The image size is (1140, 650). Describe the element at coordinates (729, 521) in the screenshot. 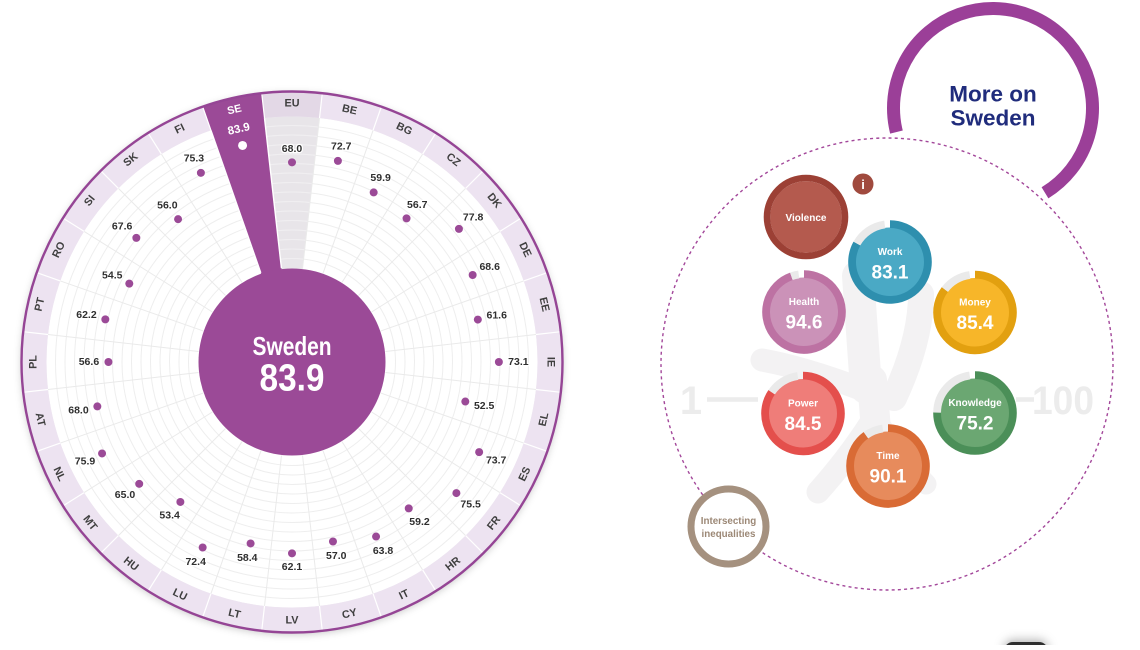

I see `svg-text: Intersecting` at that location.